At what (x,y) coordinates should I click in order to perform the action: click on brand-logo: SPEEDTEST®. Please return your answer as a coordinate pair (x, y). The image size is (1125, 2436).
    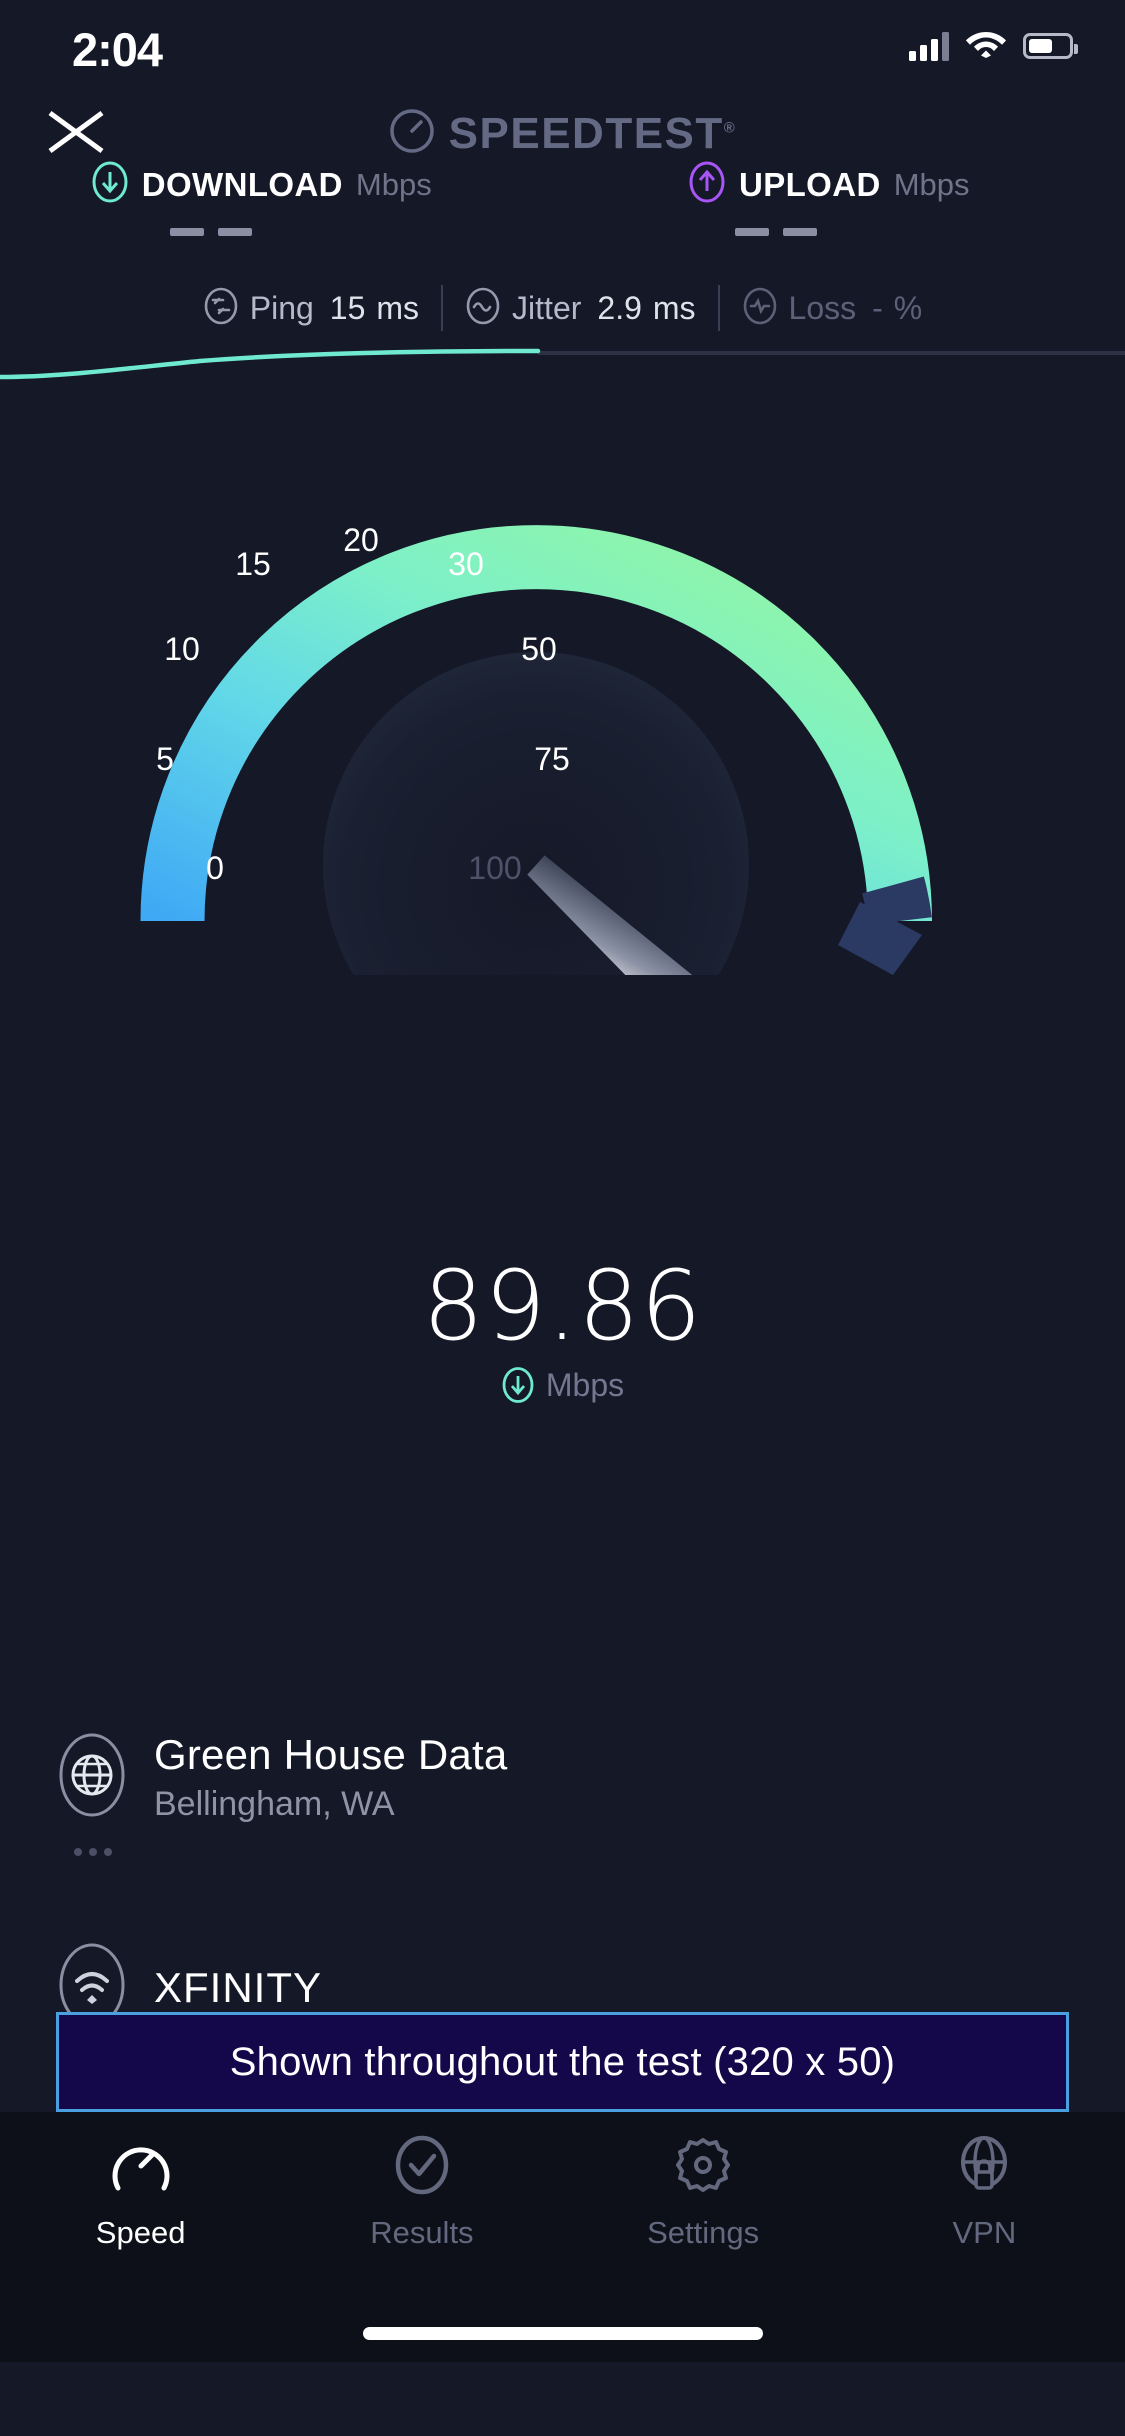
    Looking at the image, I should click on (562, 133).